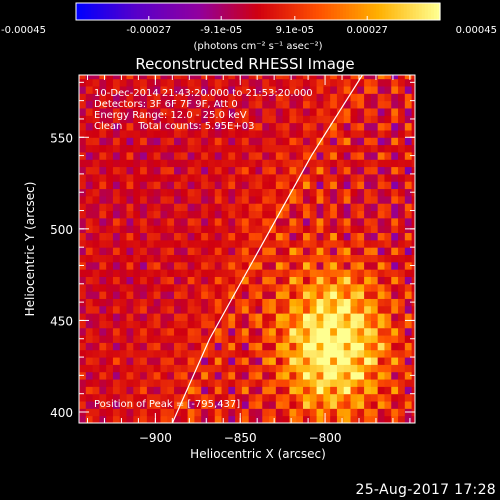 This screenshot has height=500, width=500. I want to click on y-tick-label: 450, so click(61, 321).